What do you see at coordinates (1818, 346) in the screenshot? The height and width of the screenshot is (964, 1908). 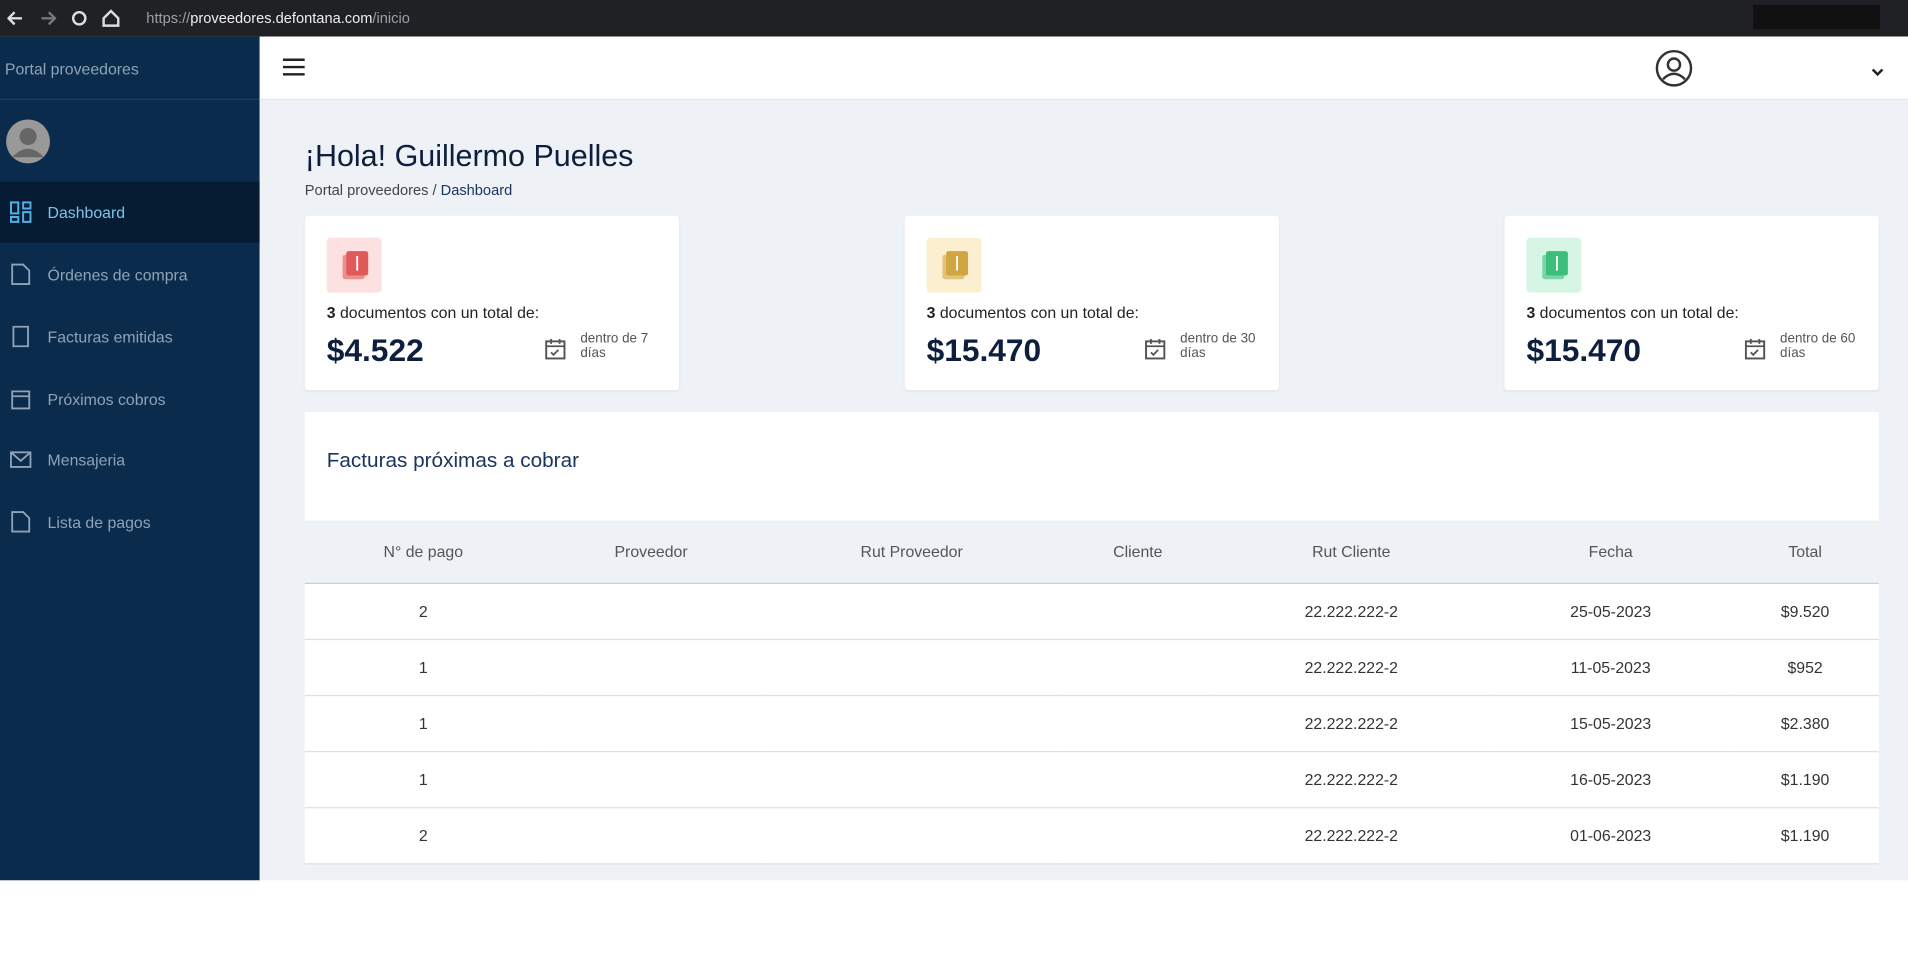 I see `card-due: dentro de 60 días` at bounding box center [1818, 346].